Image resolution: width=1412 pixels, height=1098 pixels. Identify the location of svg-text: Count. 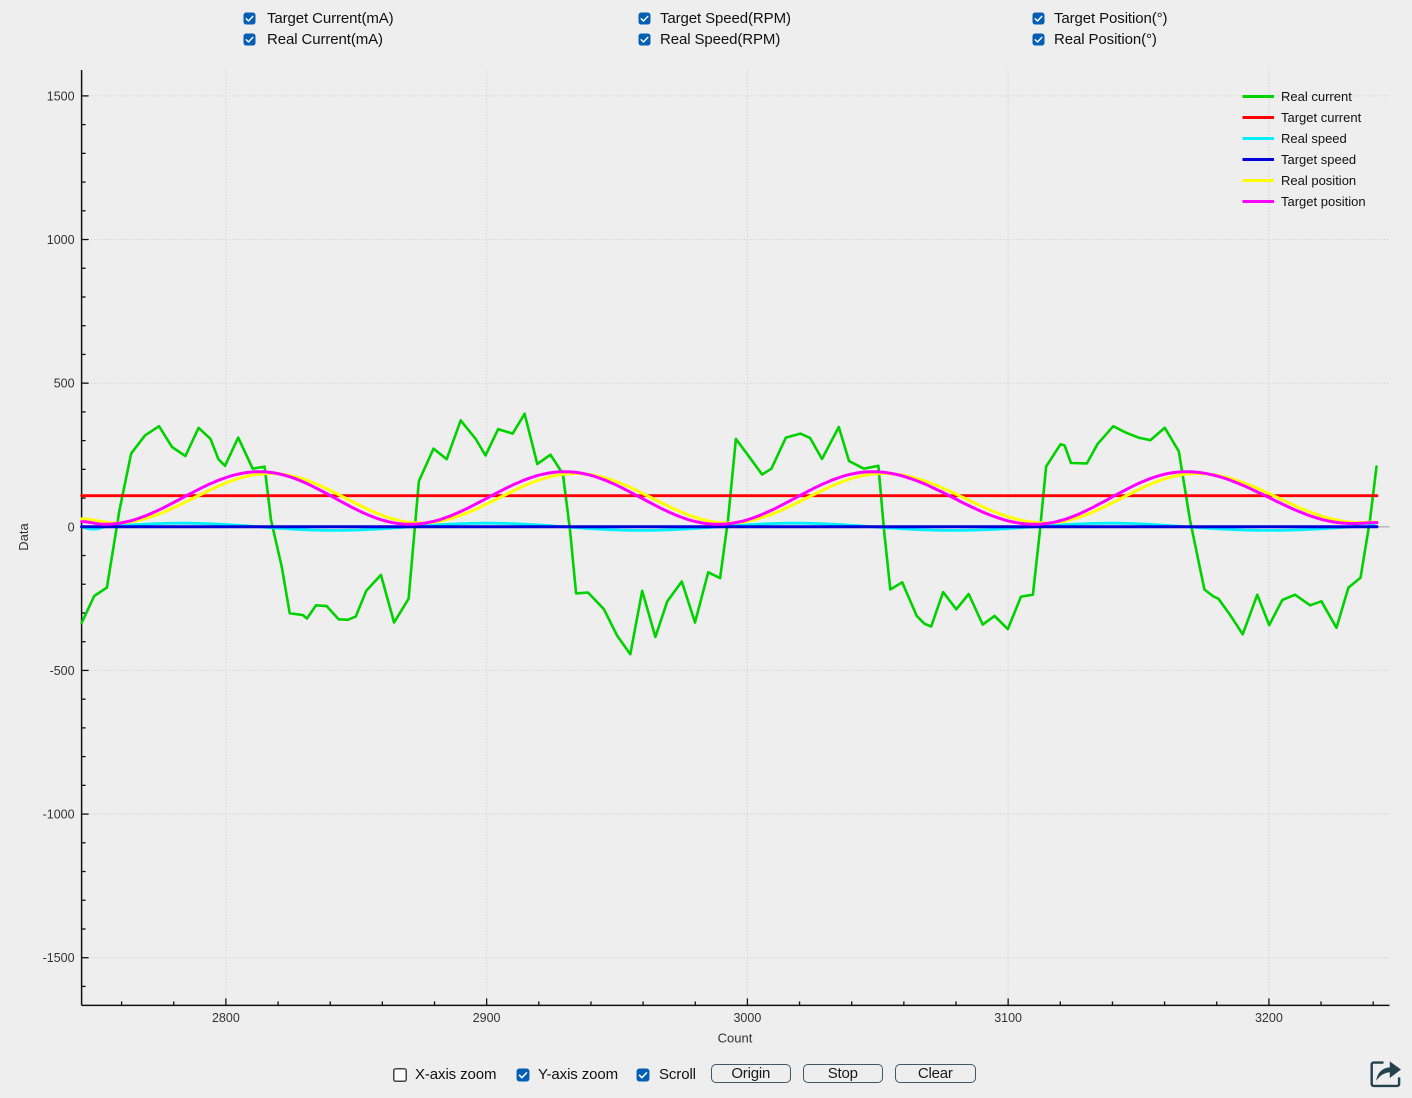
(735, 1038).